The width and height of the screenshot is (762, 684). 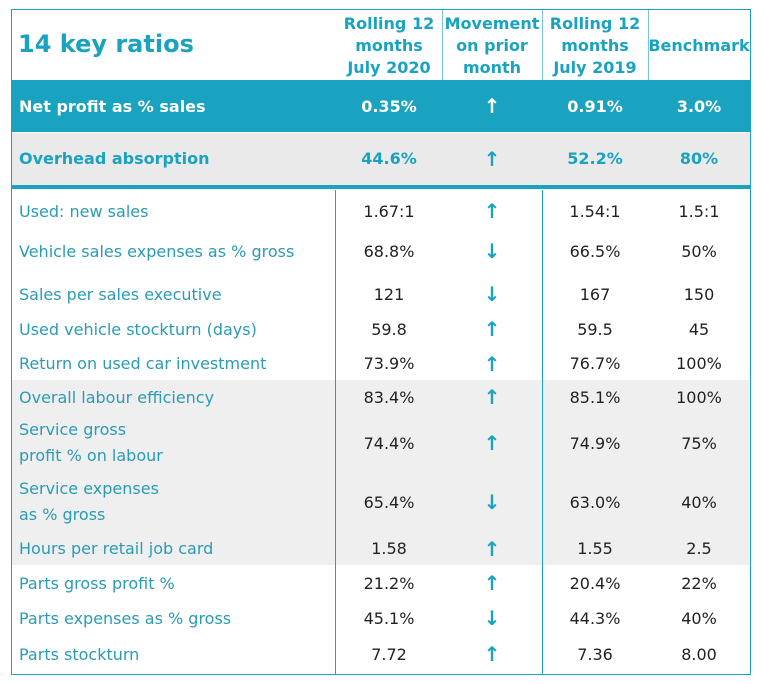 I want to click on row-divider, so click(x=381, y=132).